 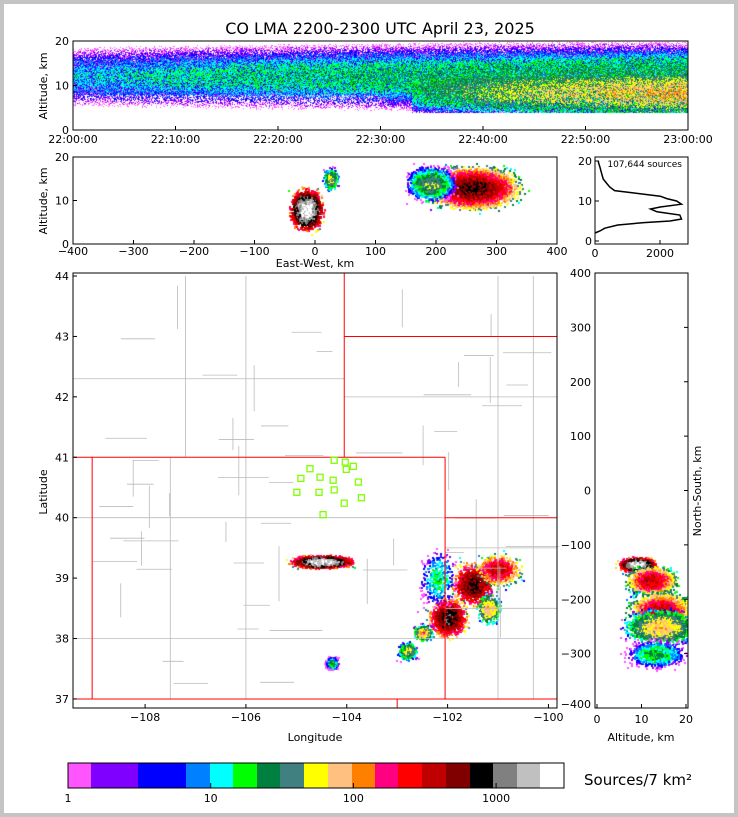 What do you see at coordinates (482, 139) in the screenshot?
I see `time-panel-xtick-label: 22:40:00` at bounding box center [482, 139].